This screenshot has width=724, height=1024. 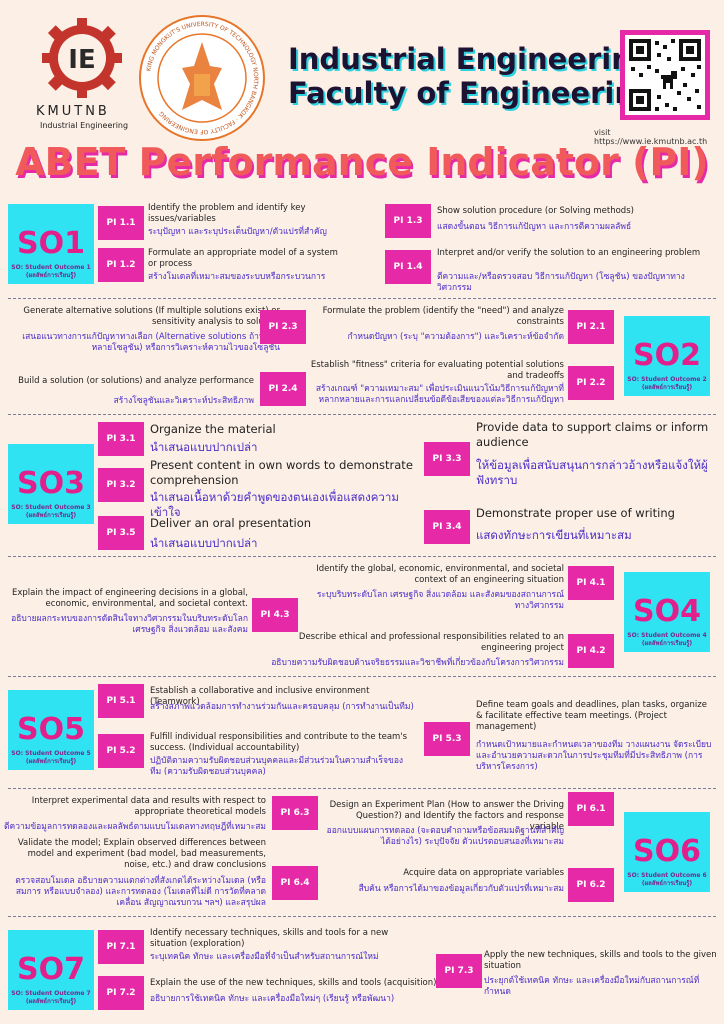 What do you see at coordinates (121, 223) in the screenshot?
I see `pi-1-1: PI 1.1` at bounding box center [121, 223].